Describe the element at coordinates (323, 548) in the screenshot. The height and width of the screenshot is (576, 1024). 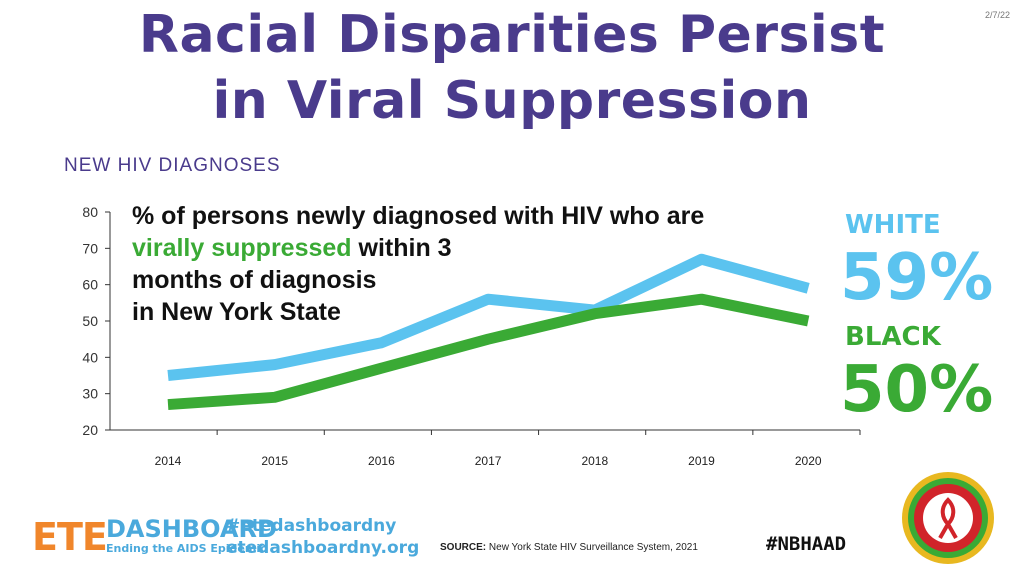
I see `website-link: etedashboardny.org` at that location.